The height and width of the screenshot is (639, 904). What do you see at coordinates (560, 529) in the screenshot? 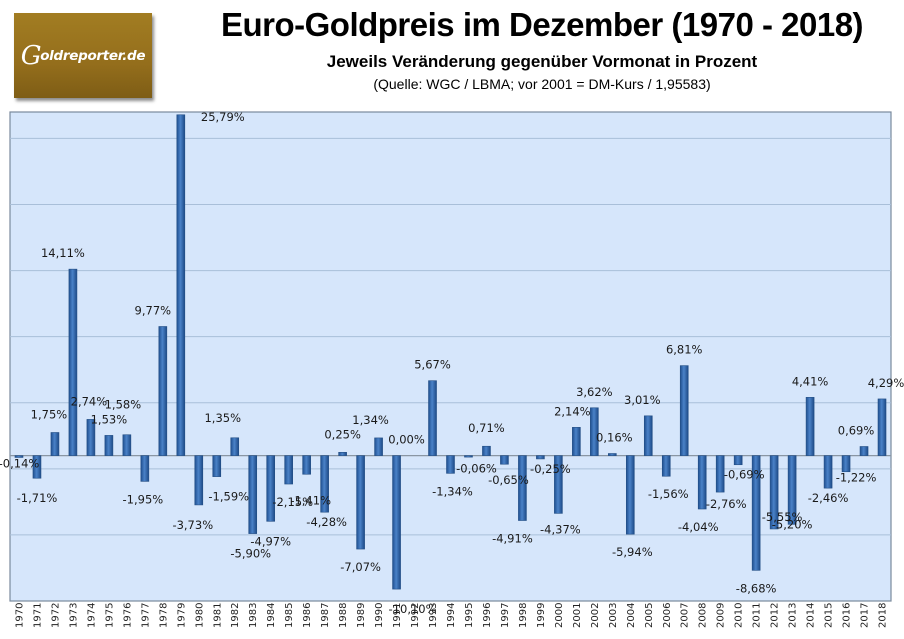
I see `data-label-2000: -4,37%` at bounding box center [560, 529].